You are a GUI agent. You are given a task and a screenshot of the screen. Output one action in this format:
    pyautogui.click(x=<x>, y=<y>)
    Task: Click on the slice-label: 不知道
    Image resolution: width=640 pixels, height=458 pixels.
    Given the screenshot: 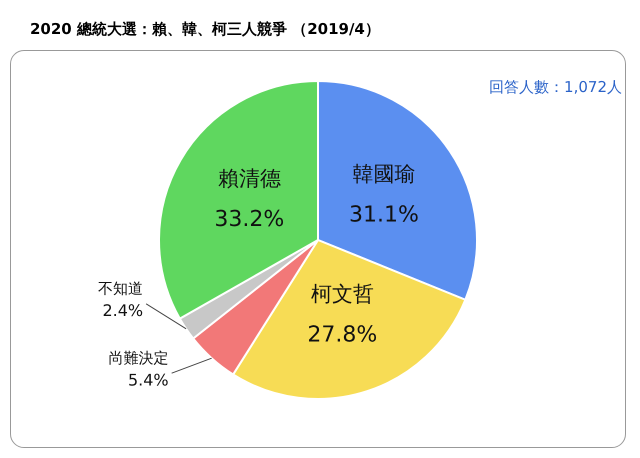 What is the action you would take?
    pyautogui.click(x=121, y=289)
    